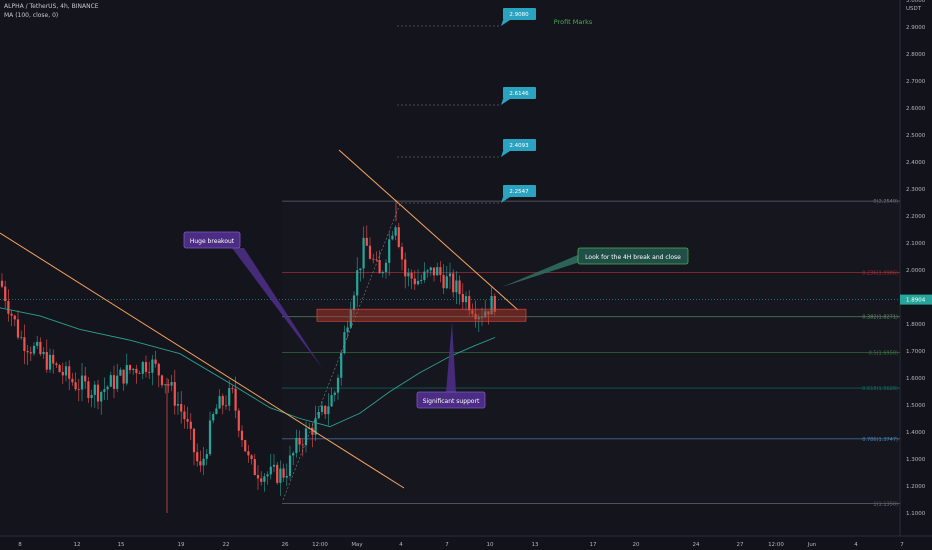 The height and width of the screenshot is (550, 932). I want to click on time-tick-label: 24, so click(696, 545).